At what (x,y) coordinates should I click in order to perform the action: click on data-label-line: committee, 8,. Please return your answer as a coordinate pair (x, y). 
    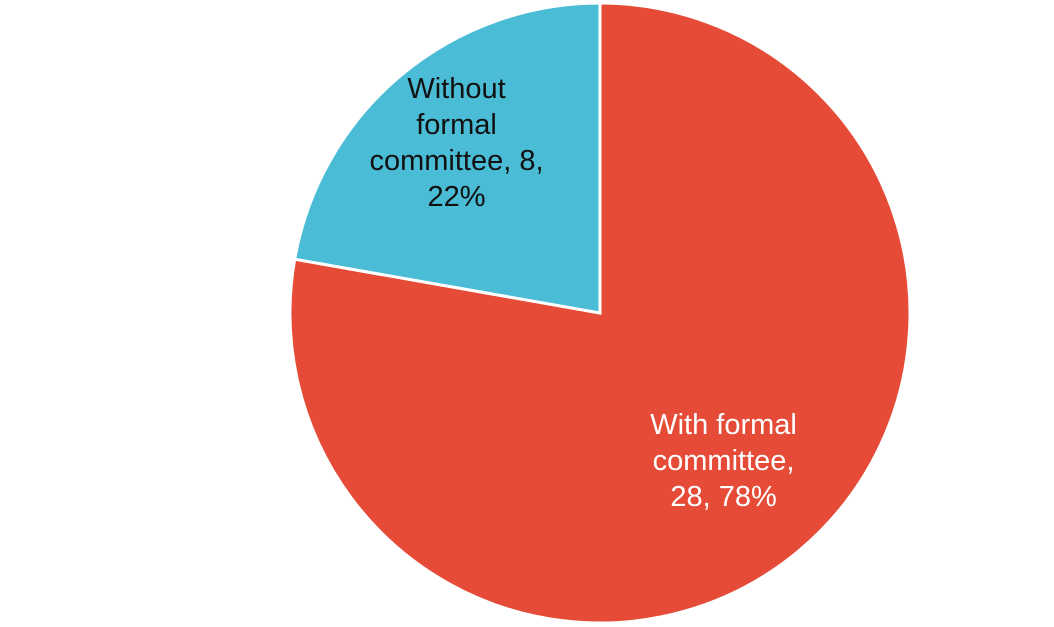
    Looking at the image, I should click on (456, 161).